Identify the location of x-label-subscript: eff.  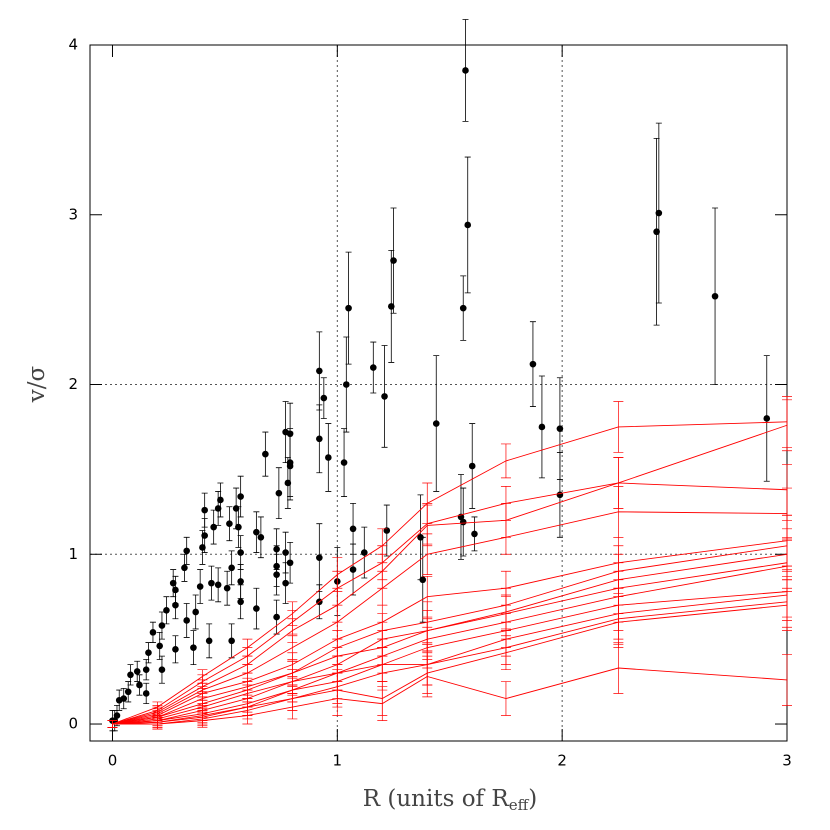
(519, 805).